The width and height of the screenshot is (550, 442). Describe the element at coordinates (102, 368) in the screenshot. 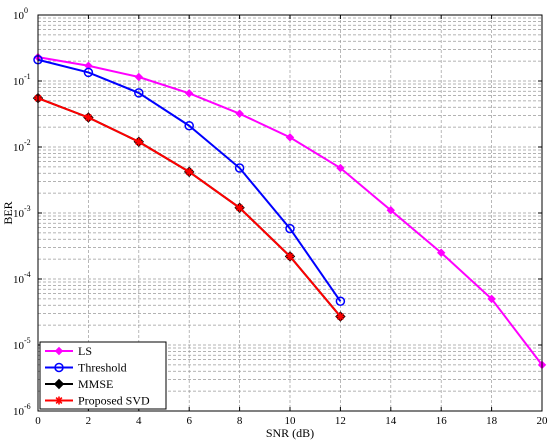

I see `legend-label-threshold: Threshold` at that location.